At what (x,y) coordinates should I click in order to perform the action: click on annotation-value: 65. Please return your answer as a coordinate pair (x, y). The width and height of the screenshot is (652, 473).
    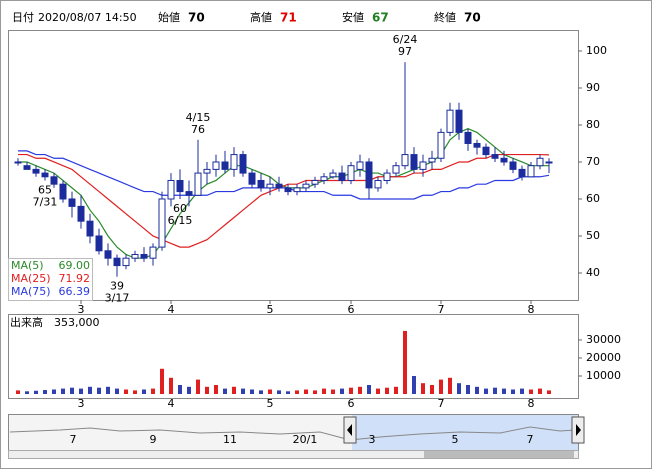
    Looking at the image, I should click on (45, 189).